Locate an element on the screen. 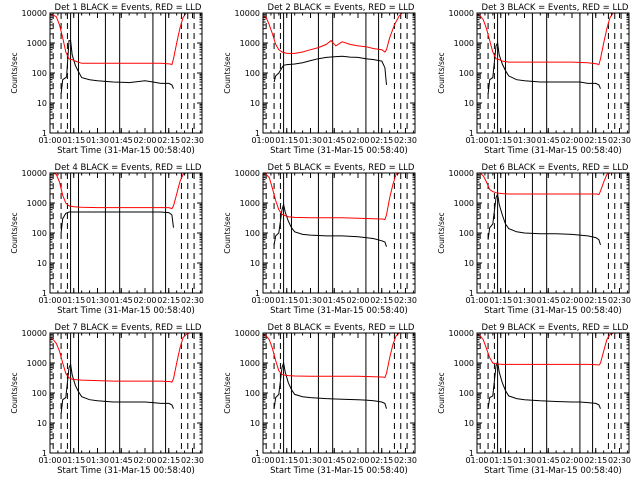  chart-title: Det 3 BLACK = Events, RED = LLD is located at coordinates (555, 8).